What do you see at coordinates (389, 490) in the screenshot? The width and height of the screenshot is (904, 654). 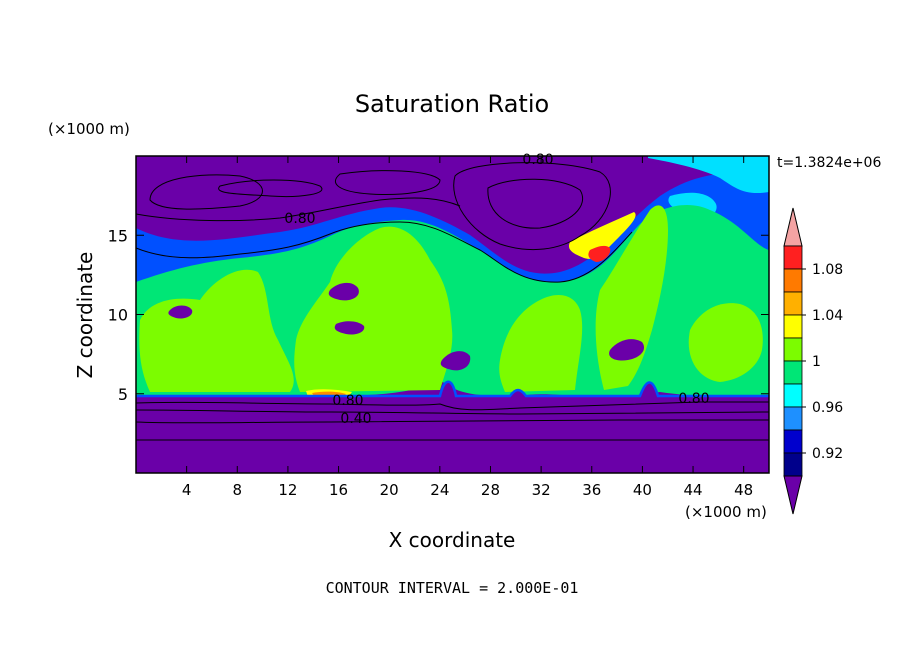 I see `x-tick-label: 20` at bounding box center [389, 490].